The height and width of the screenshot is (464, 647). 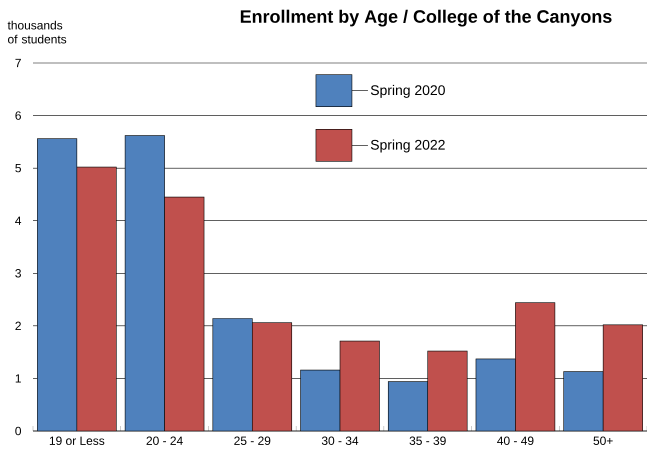 What do you see at coordinates (407, 145) in the screenshot?
I see `legend-label: Spring 2022` at bounding box center [407, 145].